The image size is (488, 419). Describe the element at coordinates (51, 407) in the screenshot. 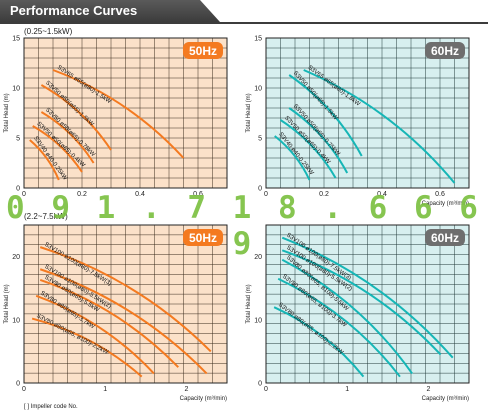

I see `impeller-footnote: [ ] Impeller code No.` at that location.